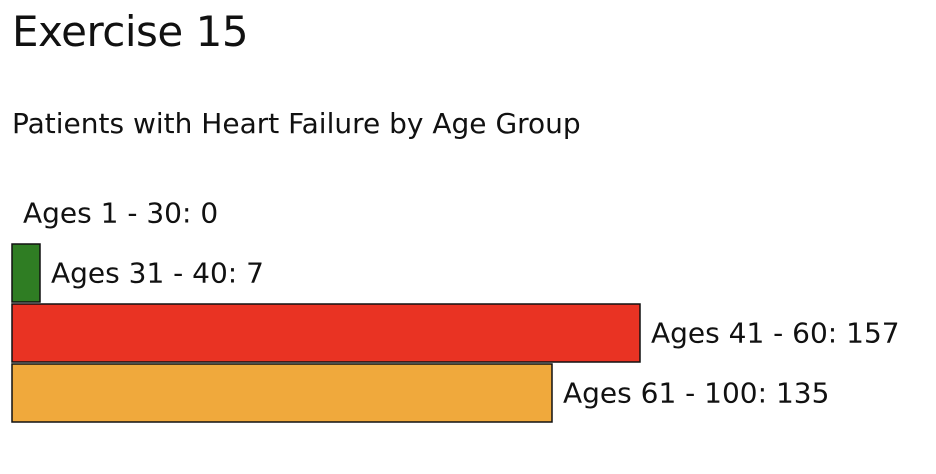 This screenshot has width=936, height=474. I want to click on bar-label-1: Ages 31 - 40: 7, so click(157, 273).